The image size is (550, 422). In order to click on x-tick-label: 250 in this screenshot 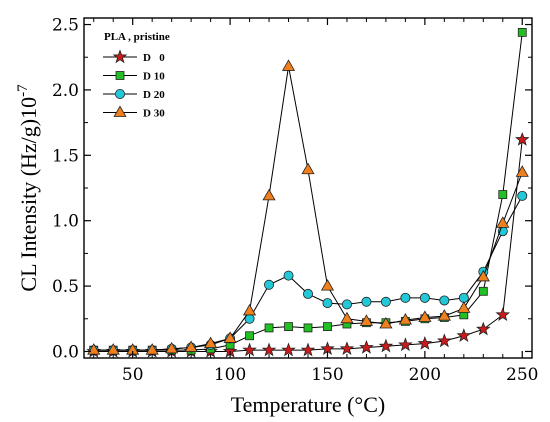, I will do `click(522, 375)`.